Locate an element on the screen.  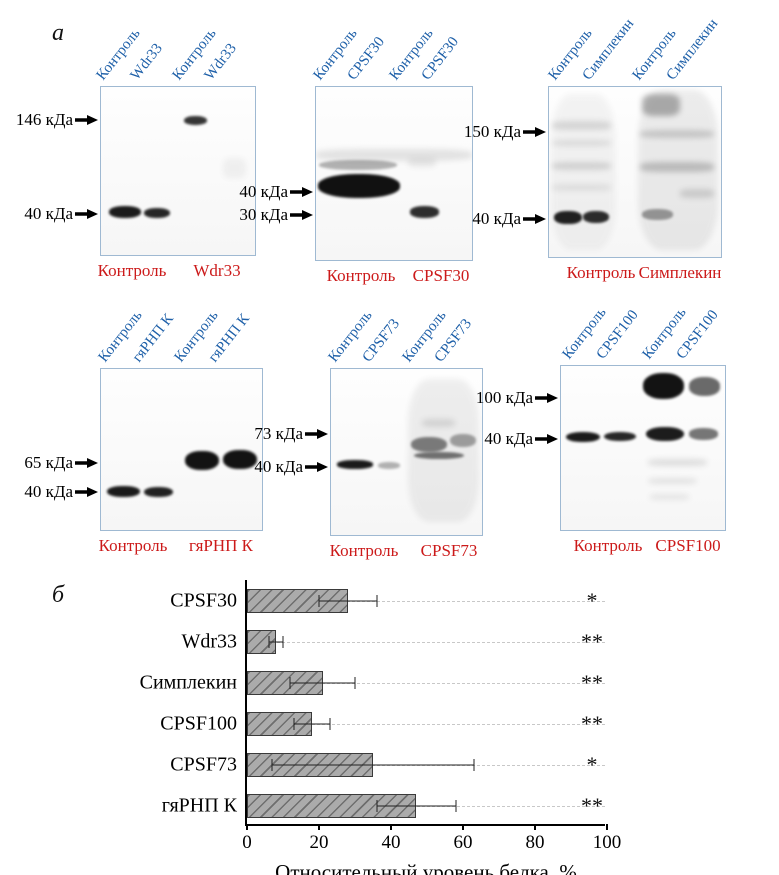
lane-label: Симплекин is located at coordinates (692, 49).